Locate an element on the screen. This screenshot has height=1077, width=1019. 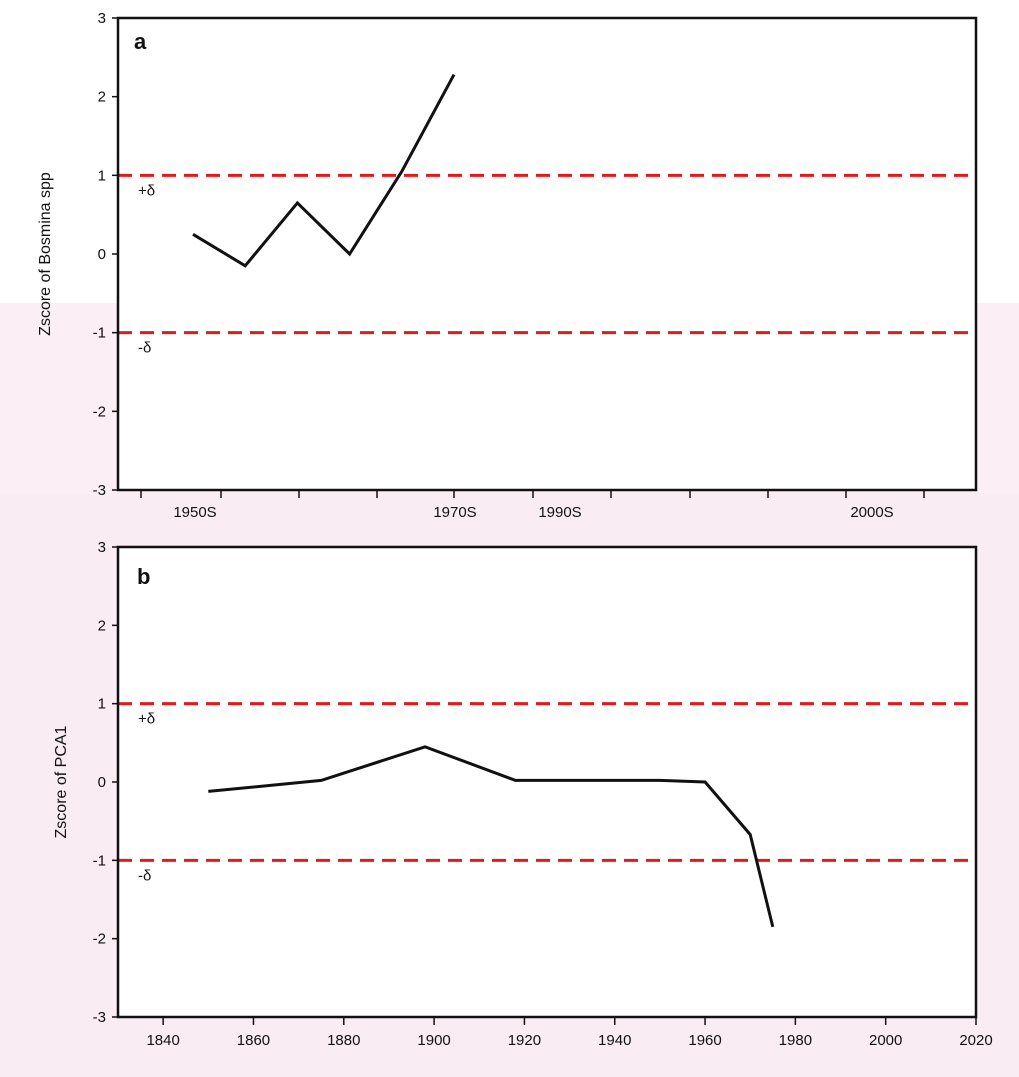
x-tick-label: 1970S is located at coordinates (454, 512).